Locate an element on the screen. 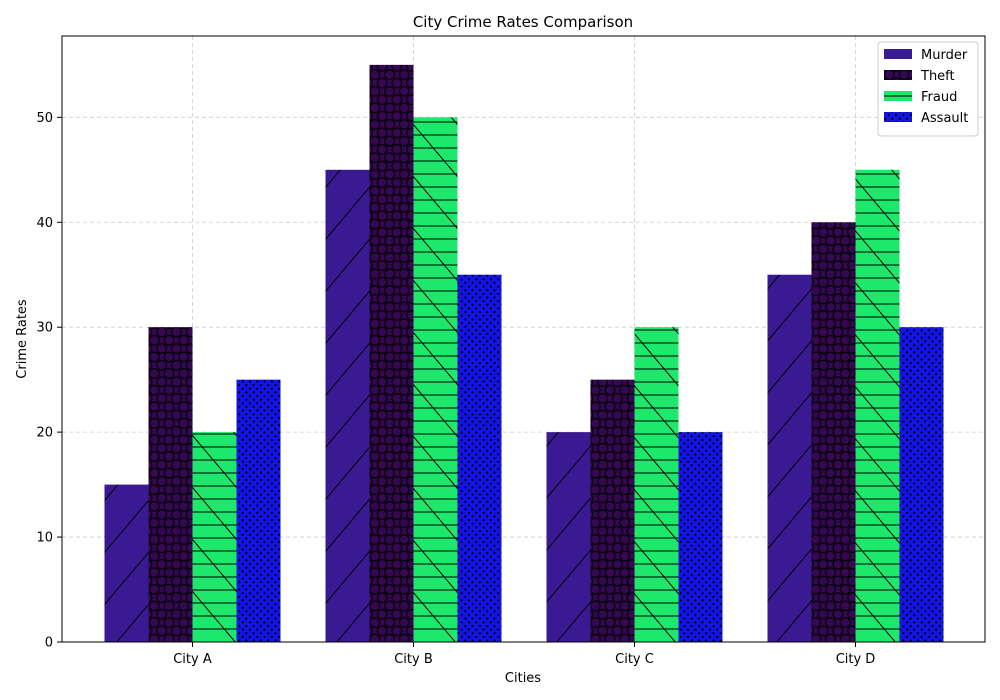  bar-fraud-city-b is located at coordinates (435, 379).